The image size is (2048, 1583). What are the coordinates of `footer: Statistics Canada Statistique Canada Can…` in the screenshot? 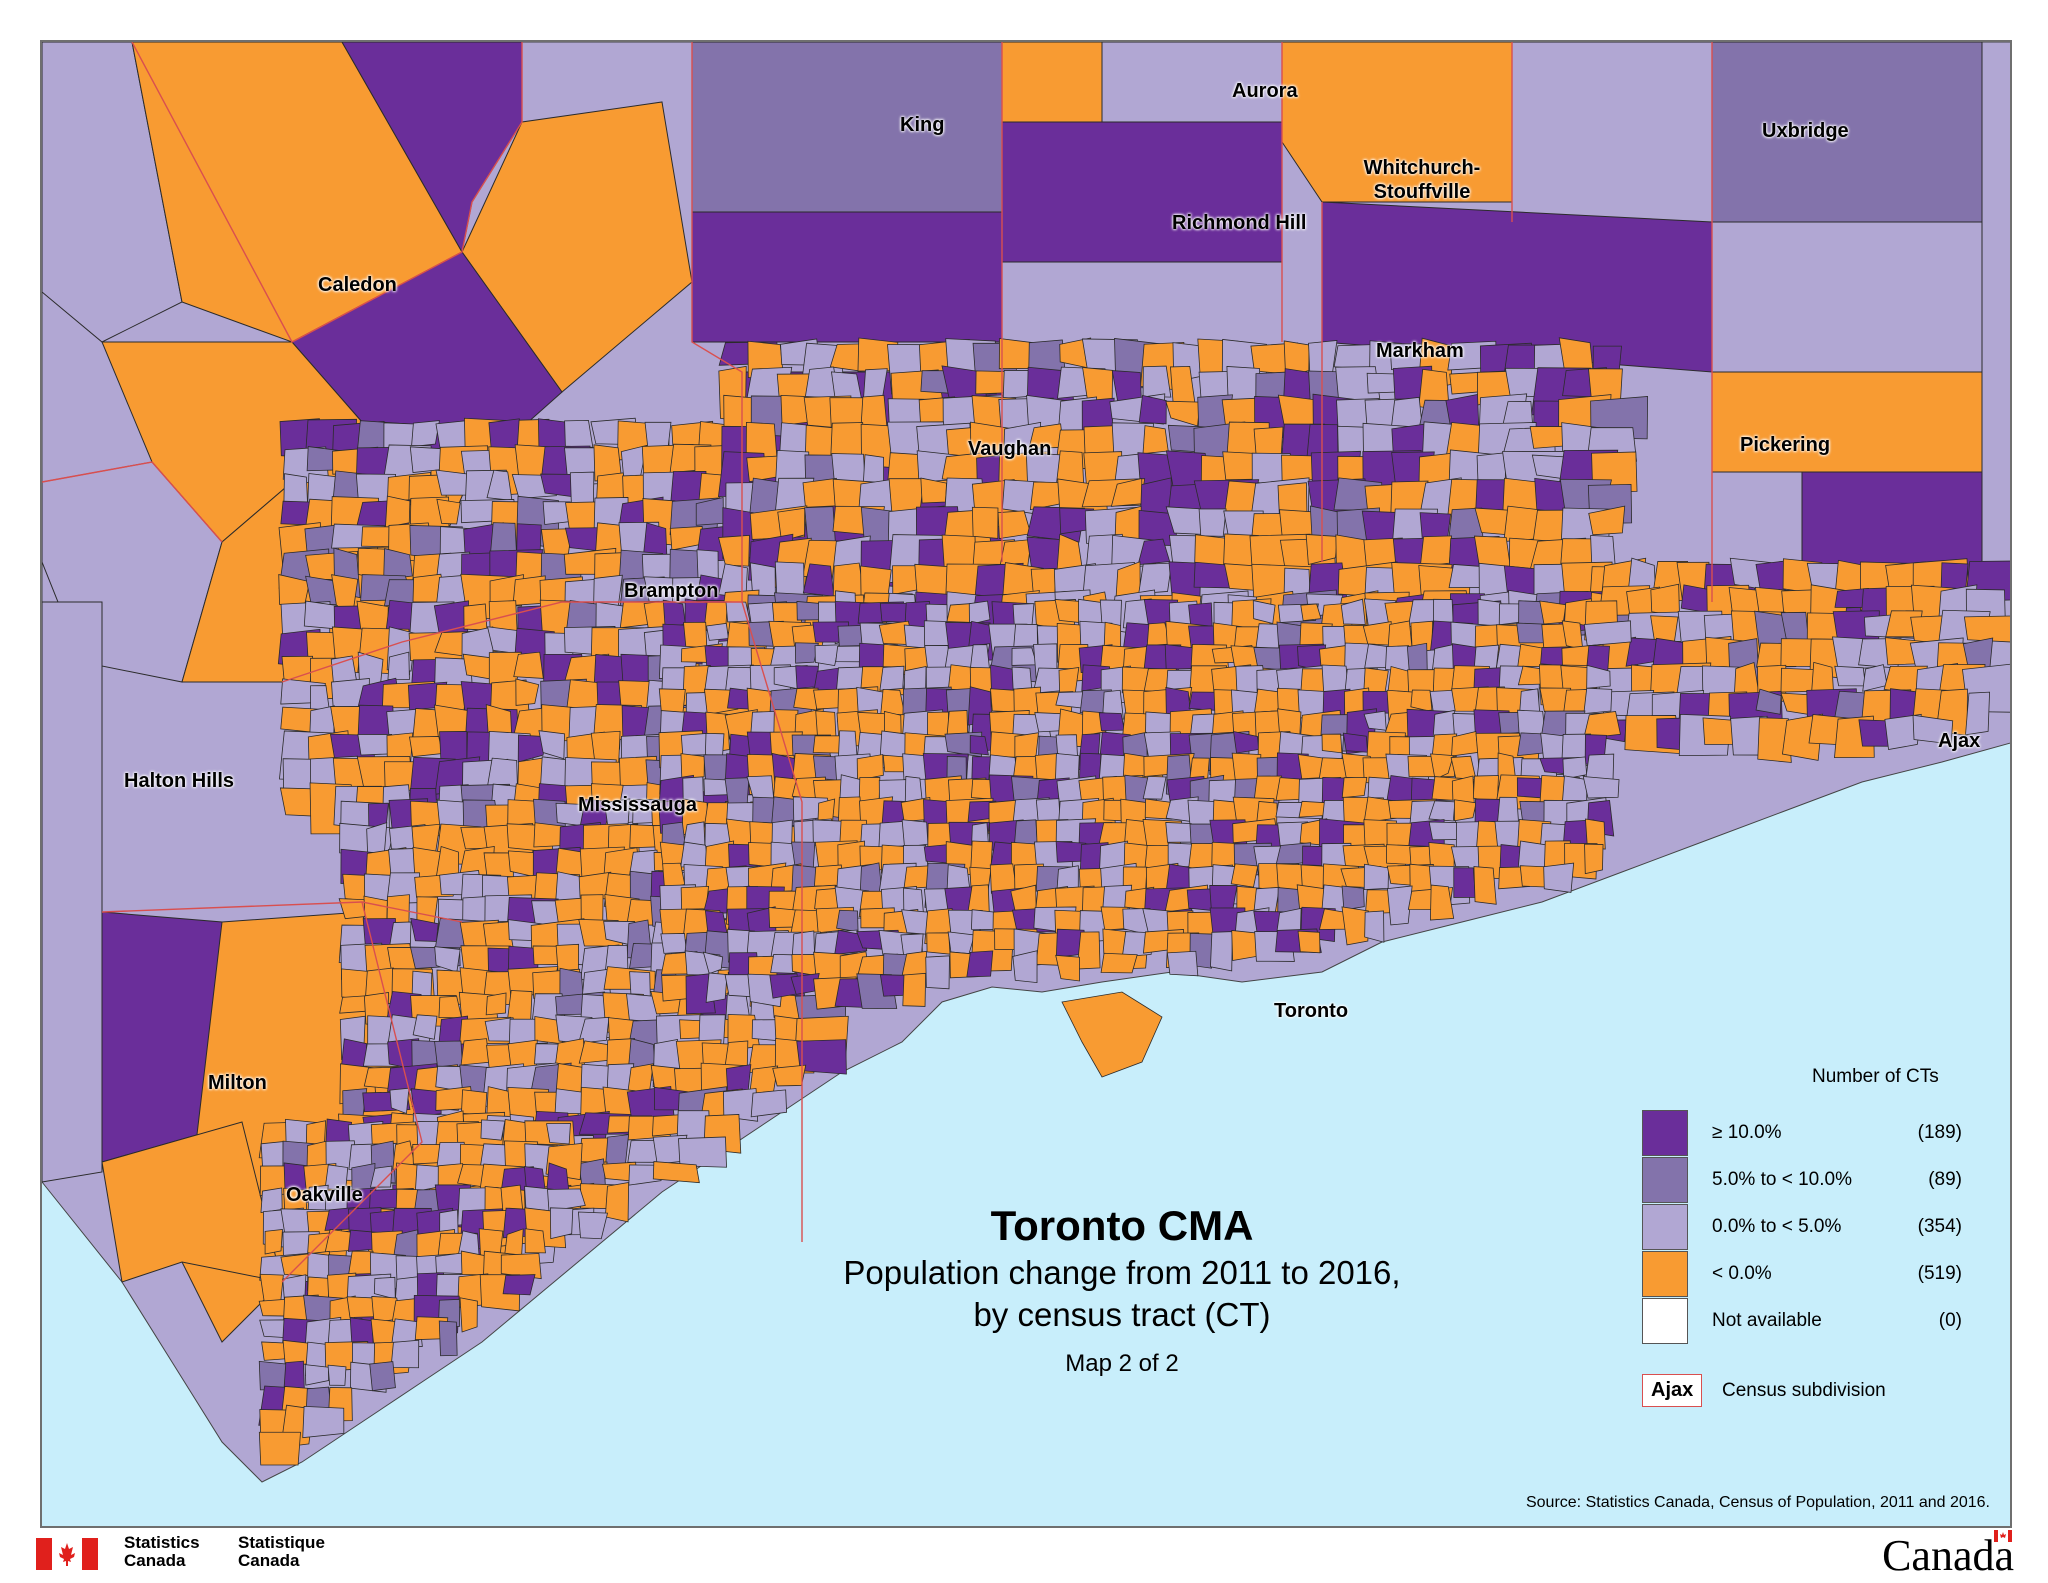 It's located at (1024, 1555).